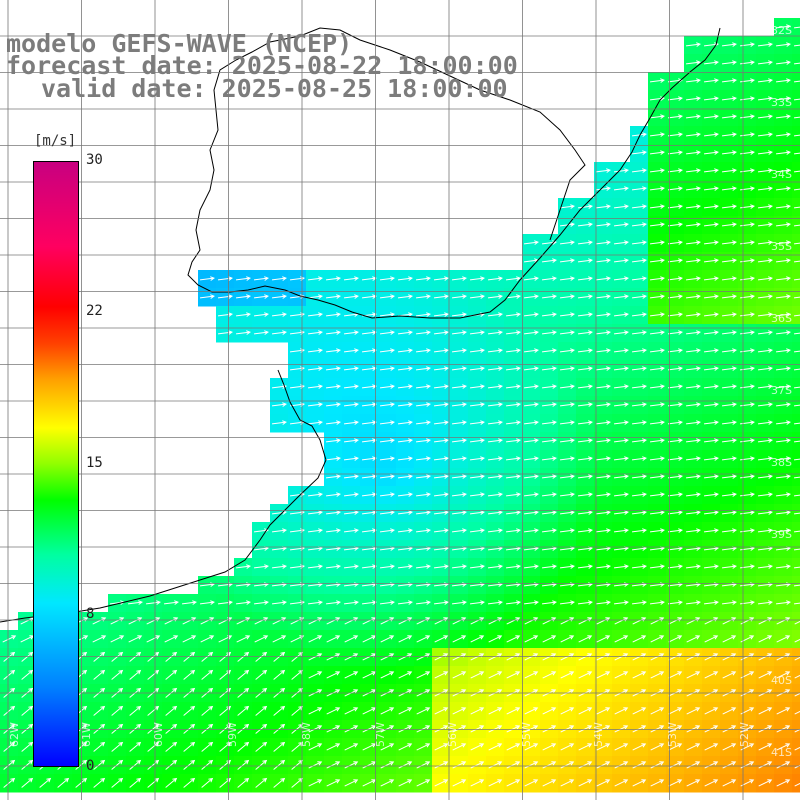 Image resolution: width=800 pixels, height=800 pixels. I want to click on colorbar, so click(56, 464).